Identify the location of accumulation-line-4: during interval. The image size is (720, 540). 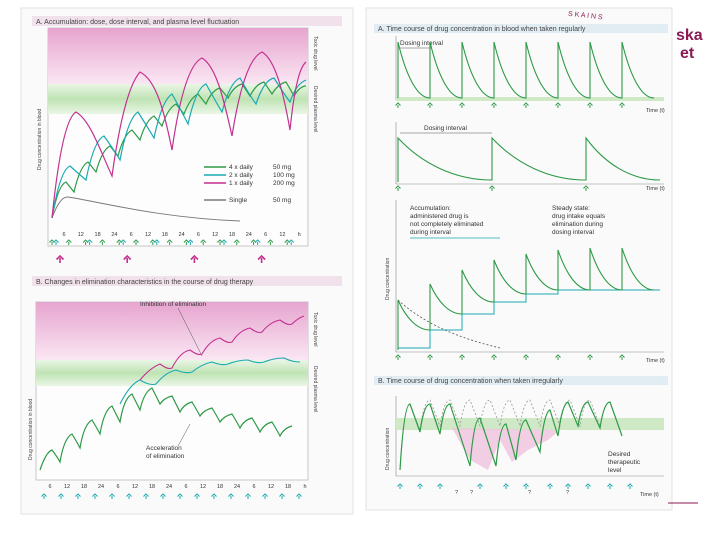
(430, 232).